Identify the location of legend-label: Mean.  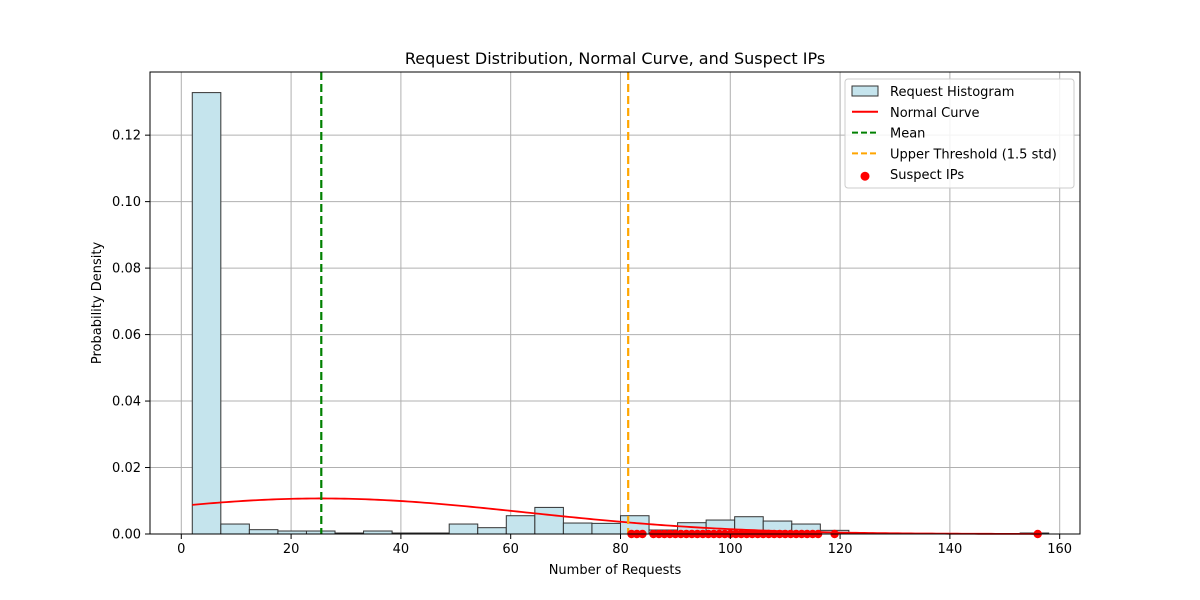
(907, 134).